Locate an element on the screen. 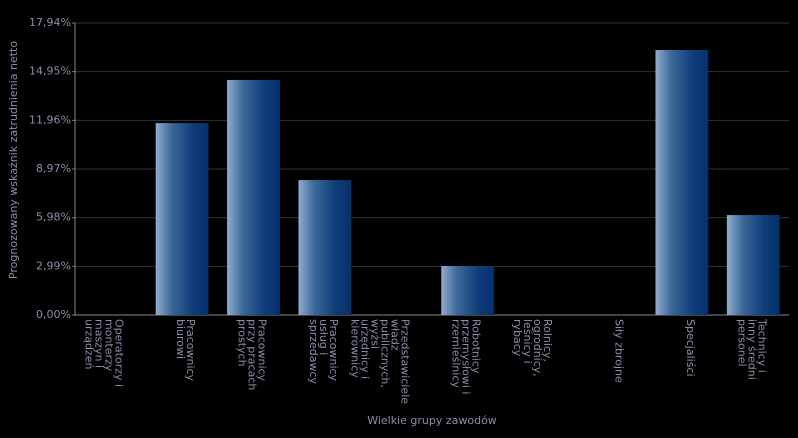 This screenshot has height=438, width=798. y-axis-title: Prognozowany wskaźnik zatrudnienia netto is located at coordinates (13, 160).